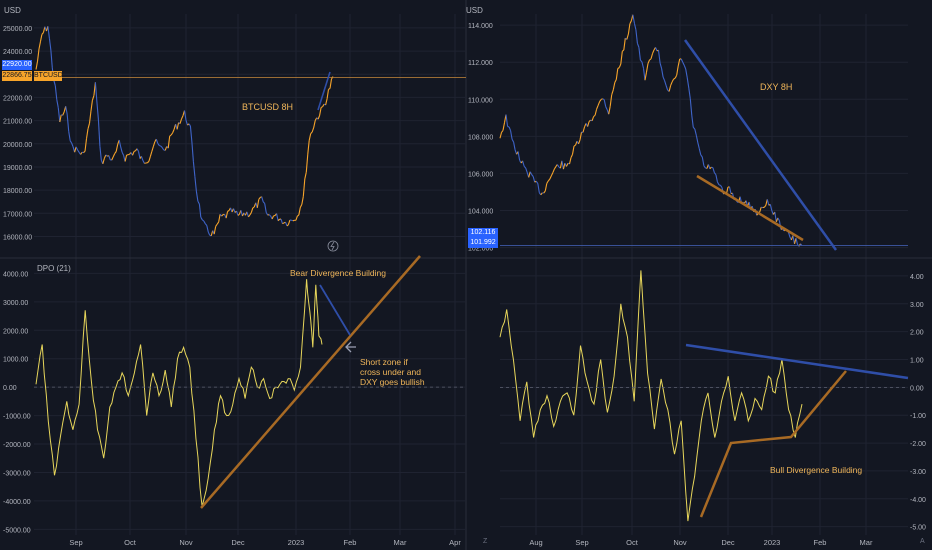 The width and height of the screenshot is (932, 550). Describe the element at coordinates (474, 10) in the screenshot. I see `dxy-usd-label: USD` at that location.